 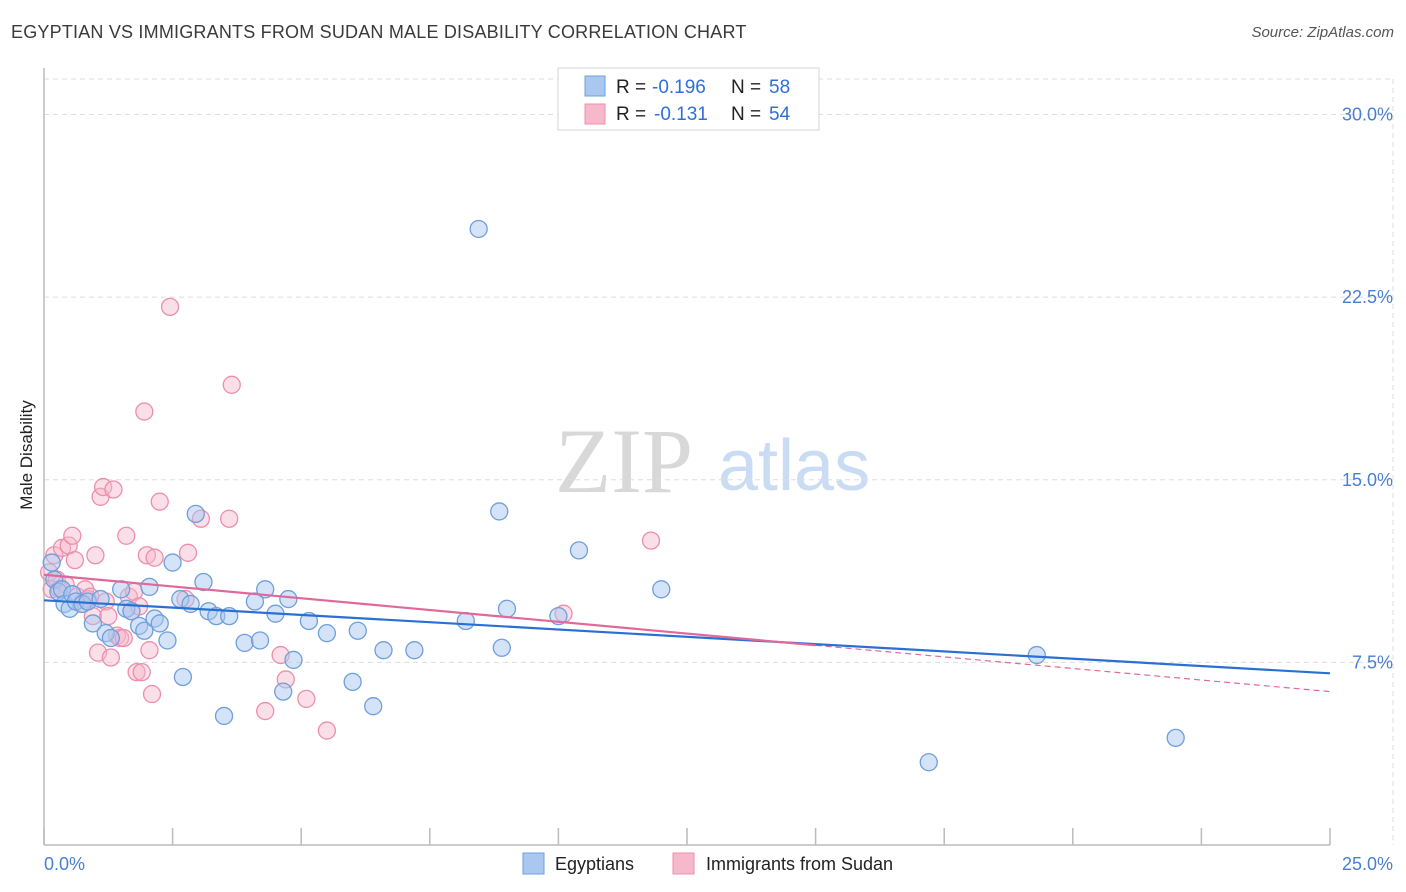 What do you see at coordinates (595, 86) in the screenshot?
I see `legend-swatch-egyptians` at bounding box center [595, 86].